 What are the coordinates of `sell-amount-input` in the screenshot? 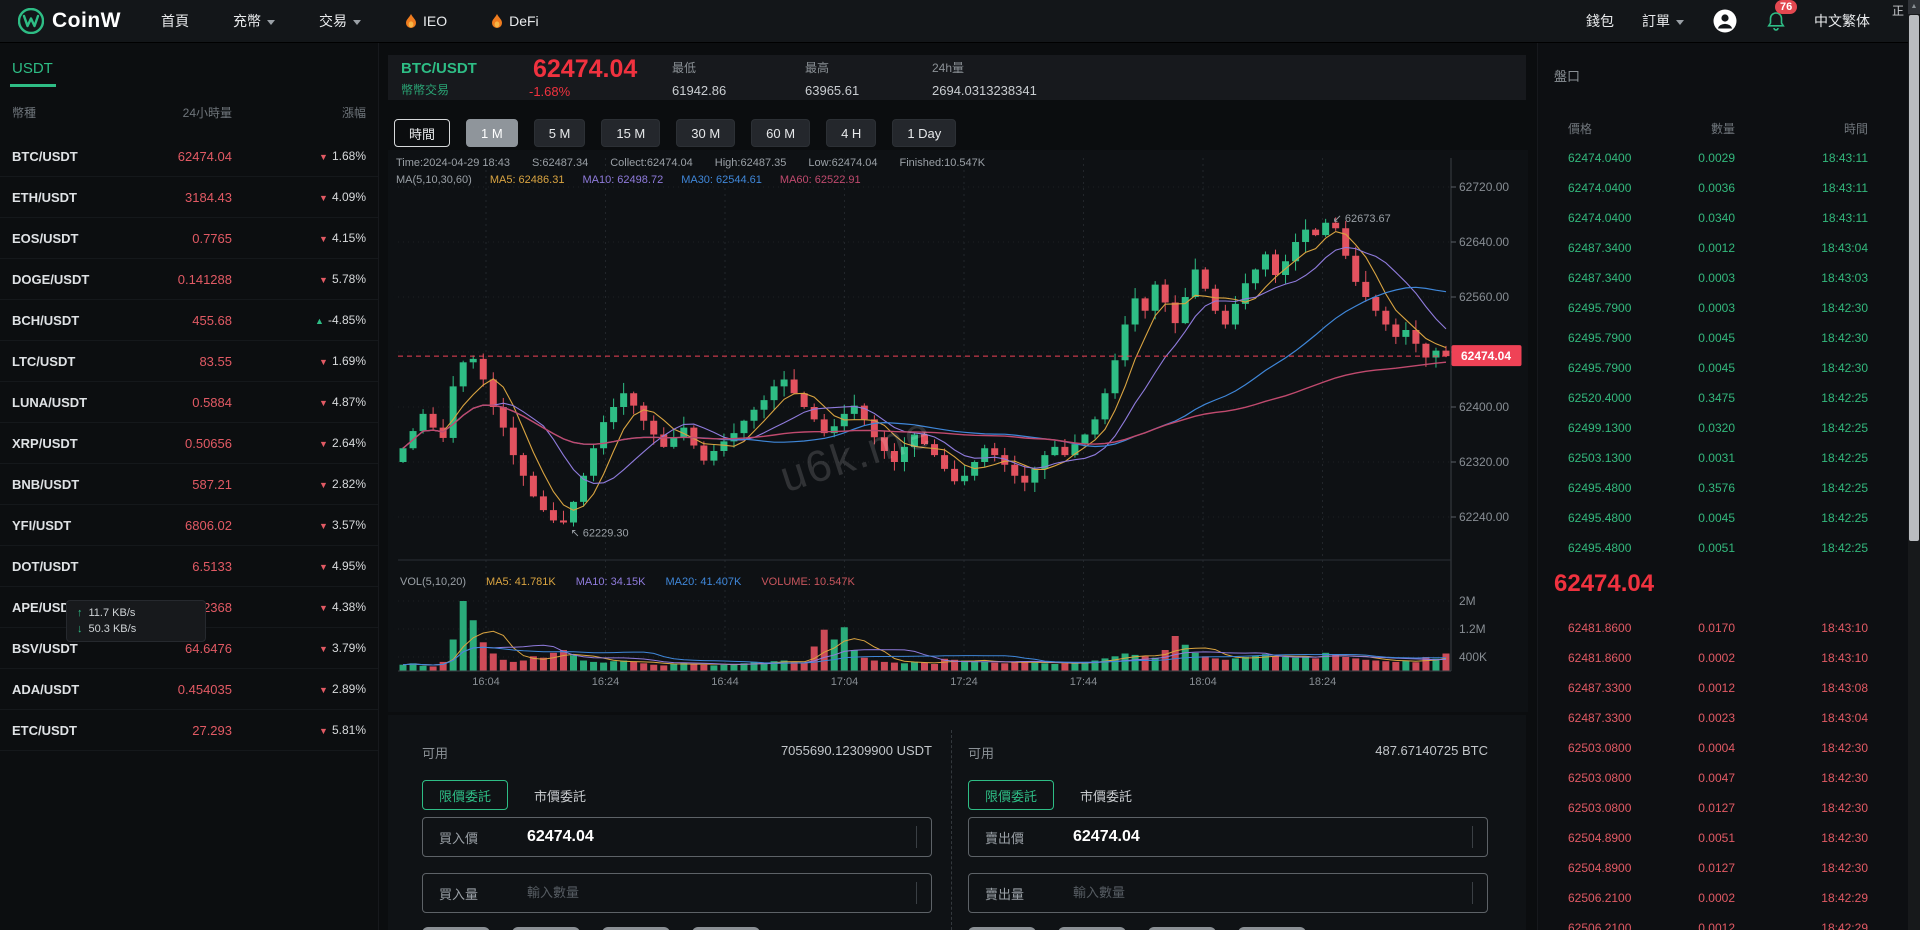 It's located at (1271, 893).